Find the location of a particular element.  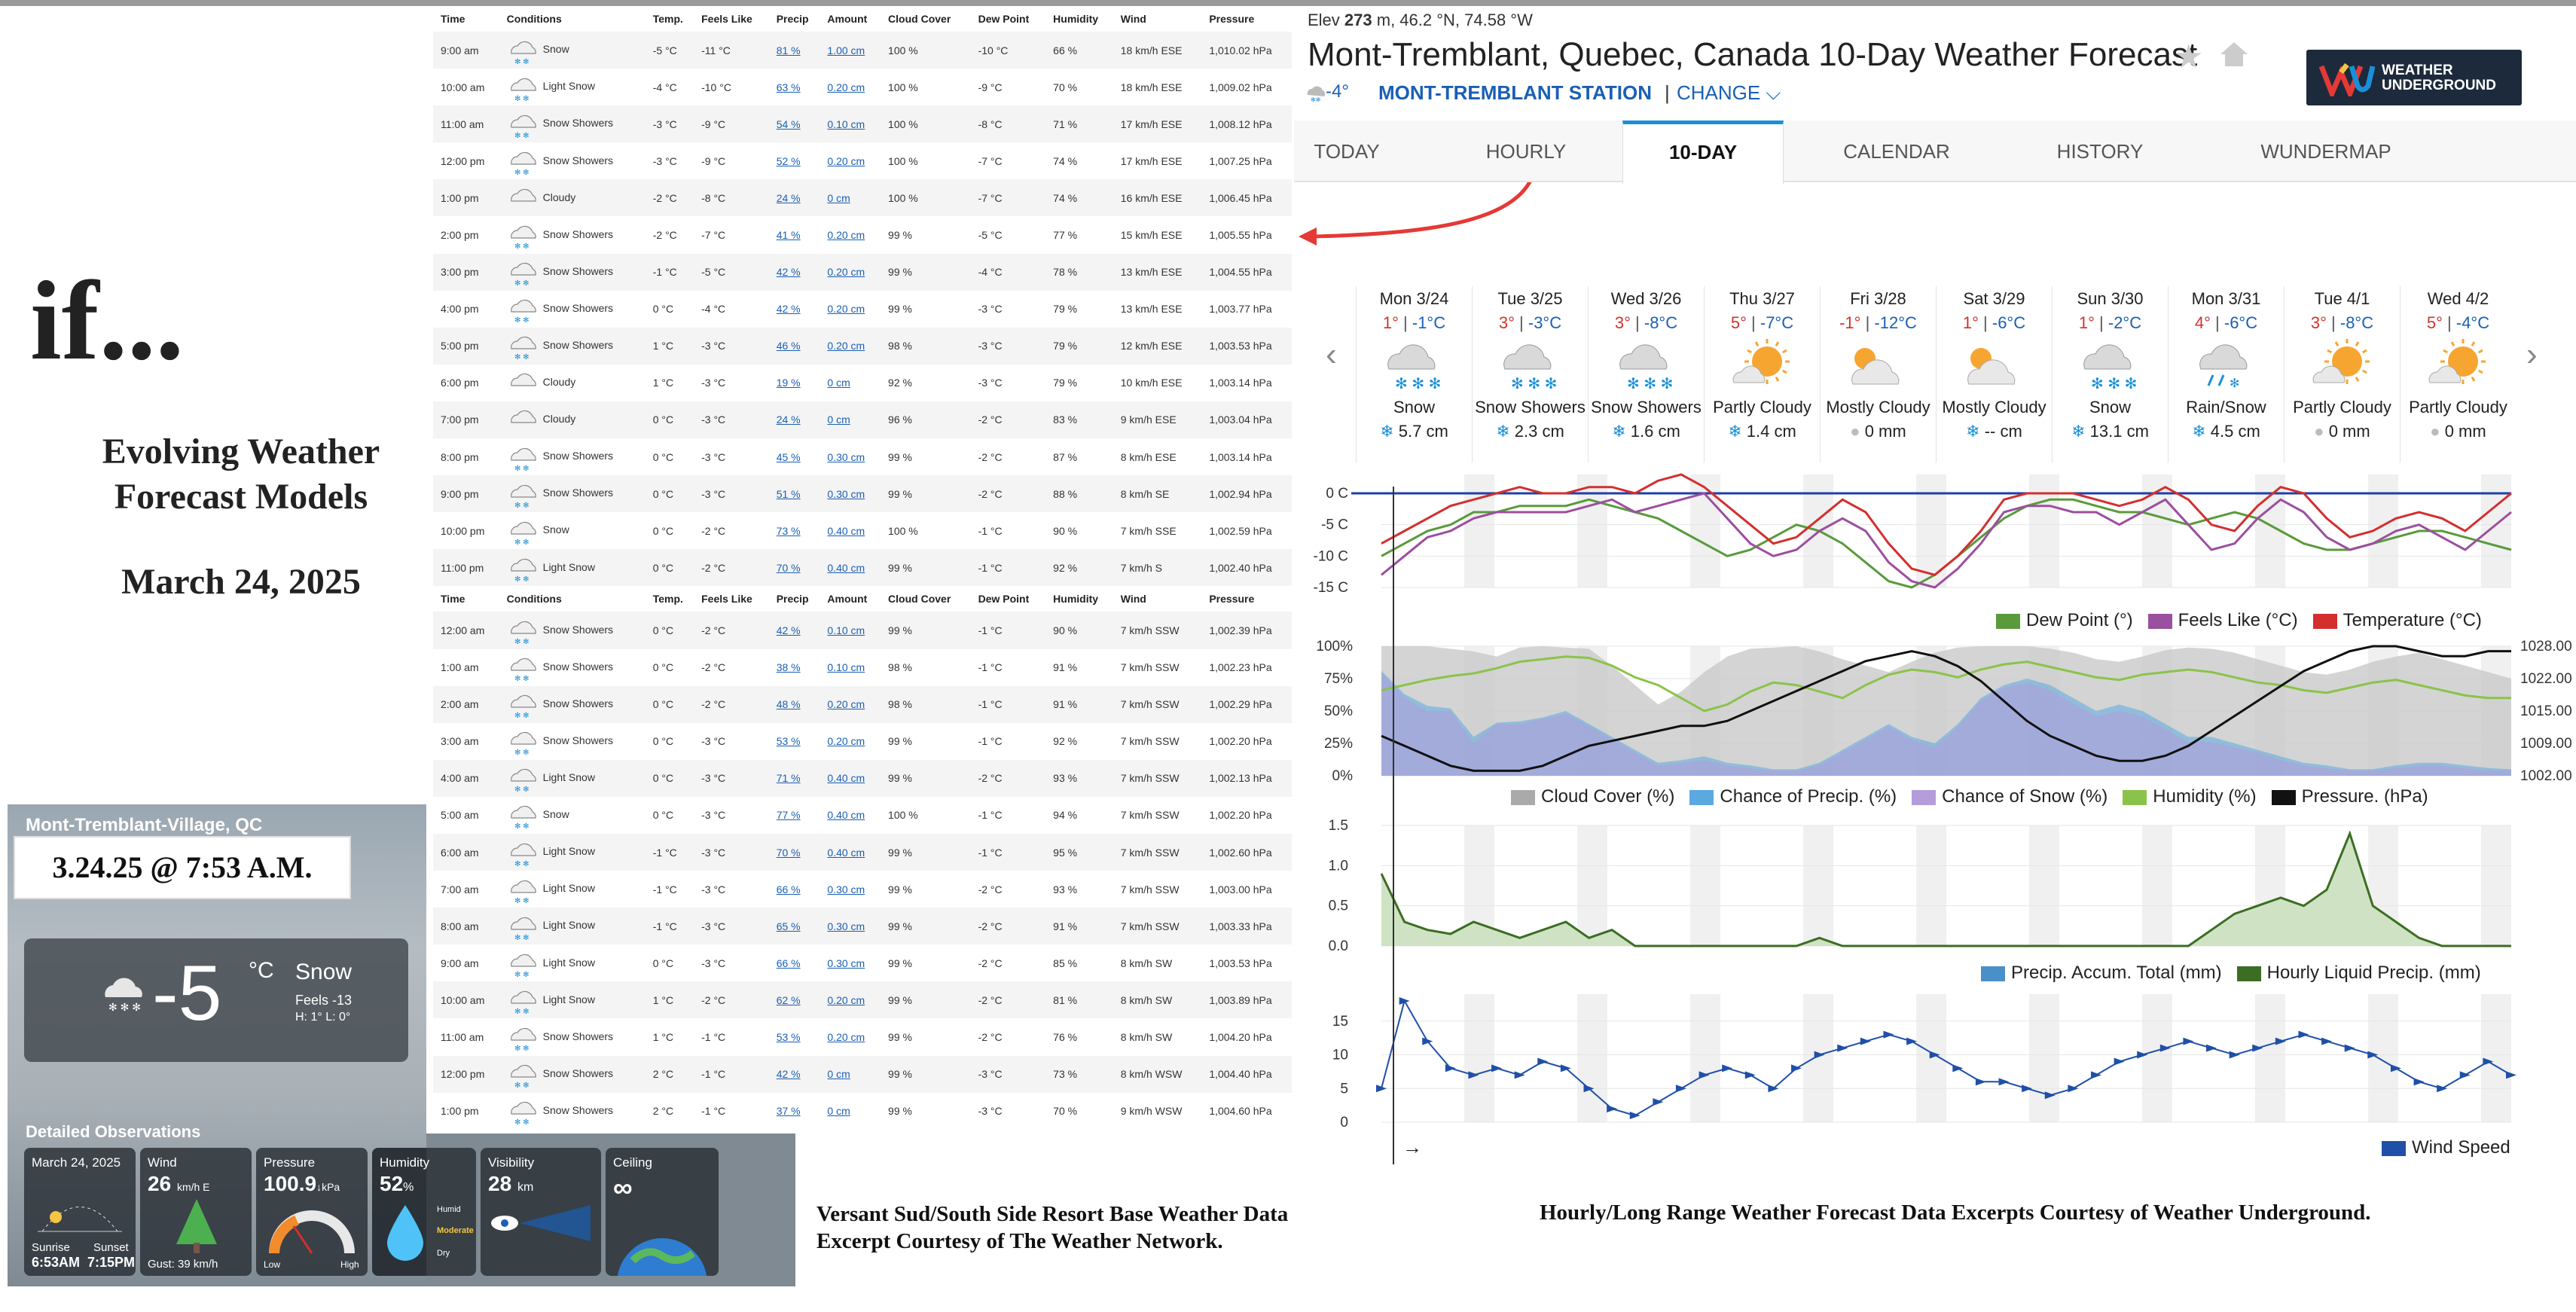

wind-gust: Gust: 39 km/h is located at coordinates (183, 1264).